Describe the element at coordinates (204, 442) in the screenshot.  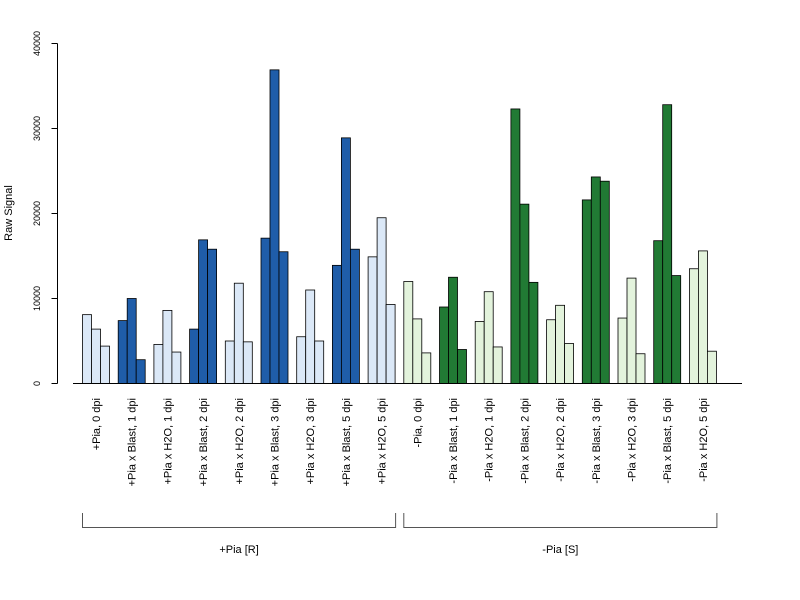
I see `category-label: +Pia x Blast, 2 dpi` at that location.